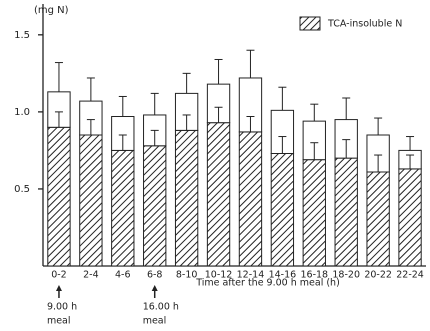  Describe the element at coordinates (378, 275) in the screenshot. I see `x-tick-label: 20-22` at that location.